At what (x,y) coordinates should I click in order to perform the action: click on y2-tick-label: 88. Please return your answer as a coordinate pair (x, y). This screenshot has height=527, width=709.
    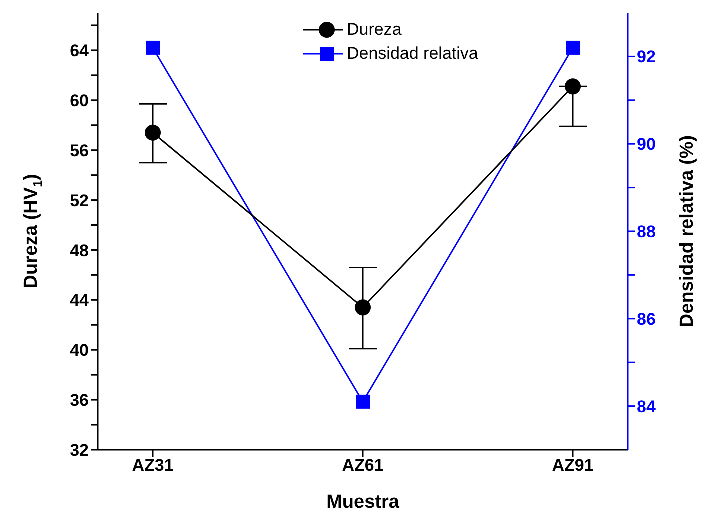
    Looking at the image, I should click on (646, 232).